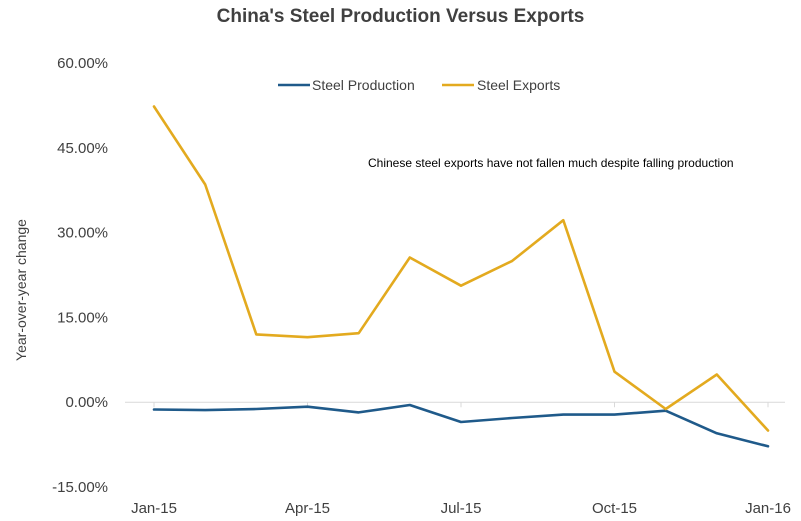  Describe the element at coordinates (400, 16) in the screenshot. I see `chart-title: China's Steel Production Versus Exports` at that location.